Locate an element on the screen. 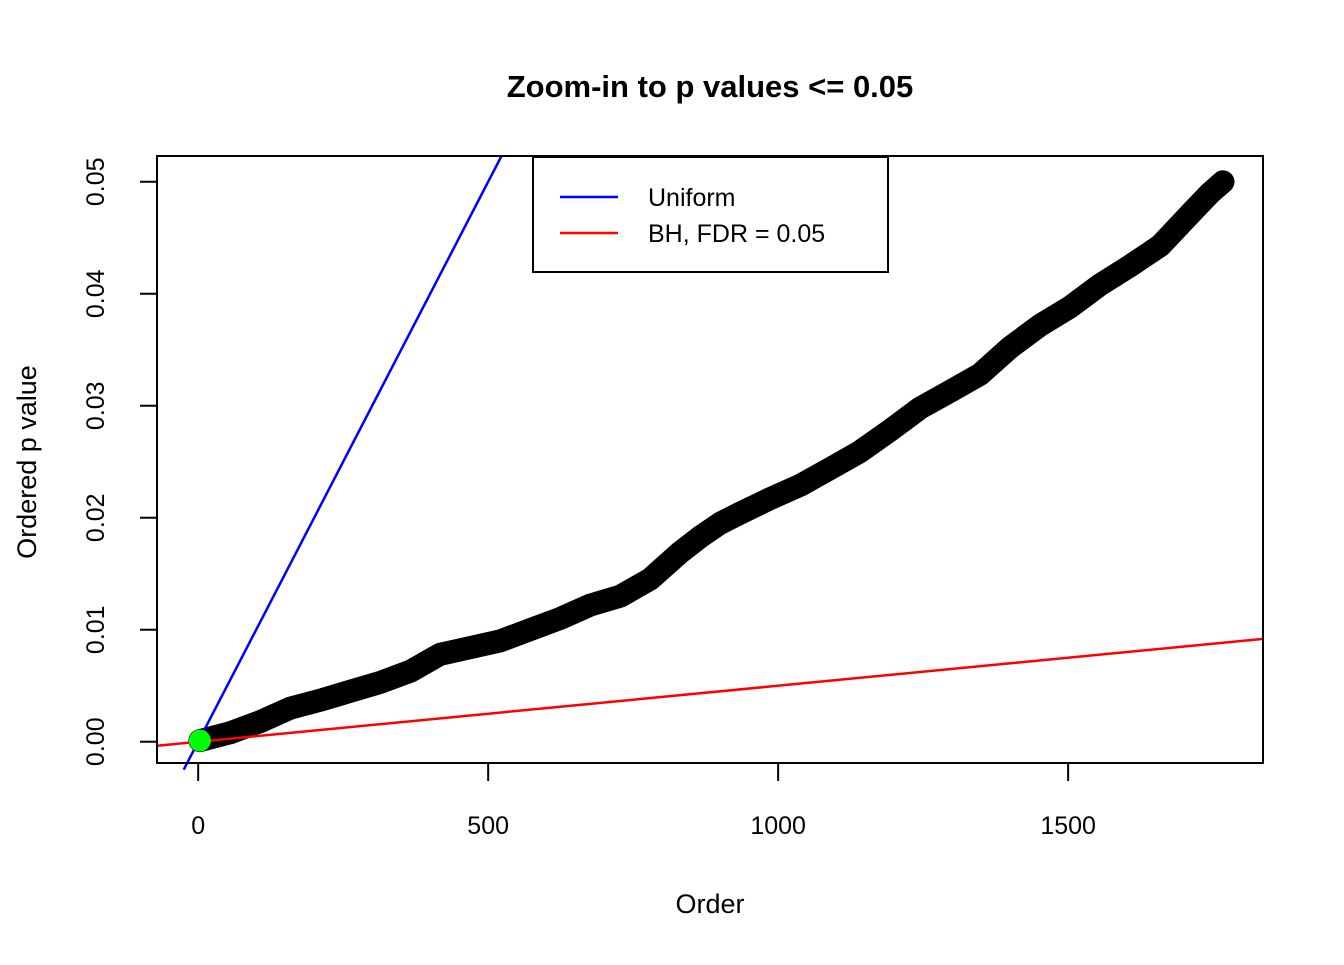 Image resolution: width=1344 pixels, height=965 pixels. x-tick-label: 500 is located at coordinates (488, 826).